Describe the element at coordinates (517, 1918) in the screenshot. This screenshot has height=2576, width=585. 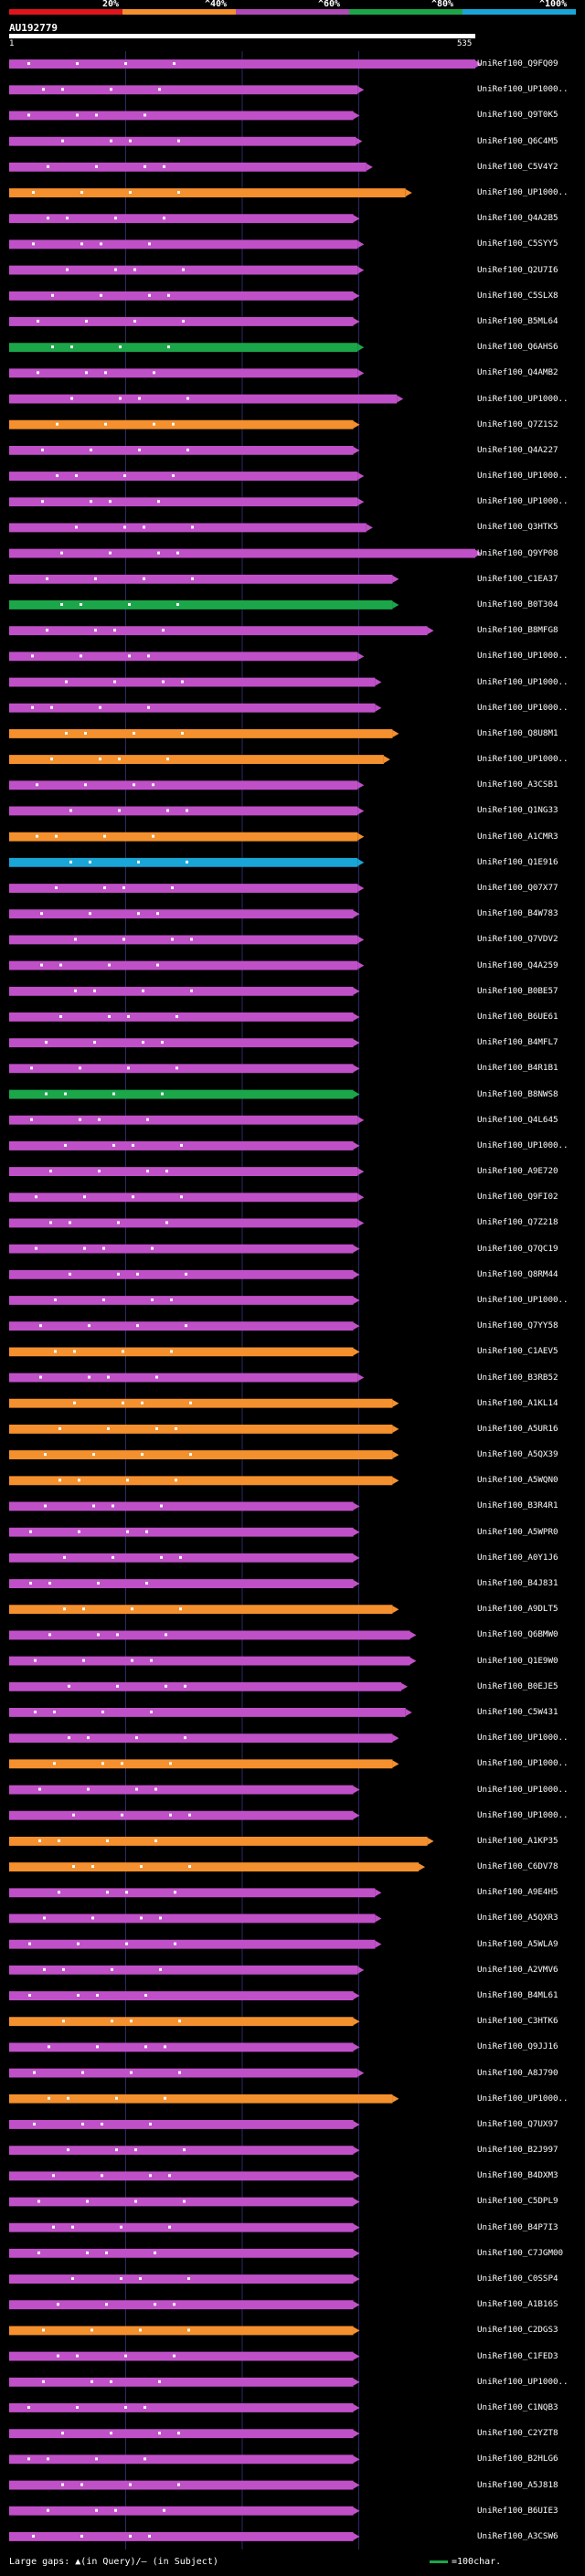
I see `hit-label: UniRef100_A5QXR3` at that location.